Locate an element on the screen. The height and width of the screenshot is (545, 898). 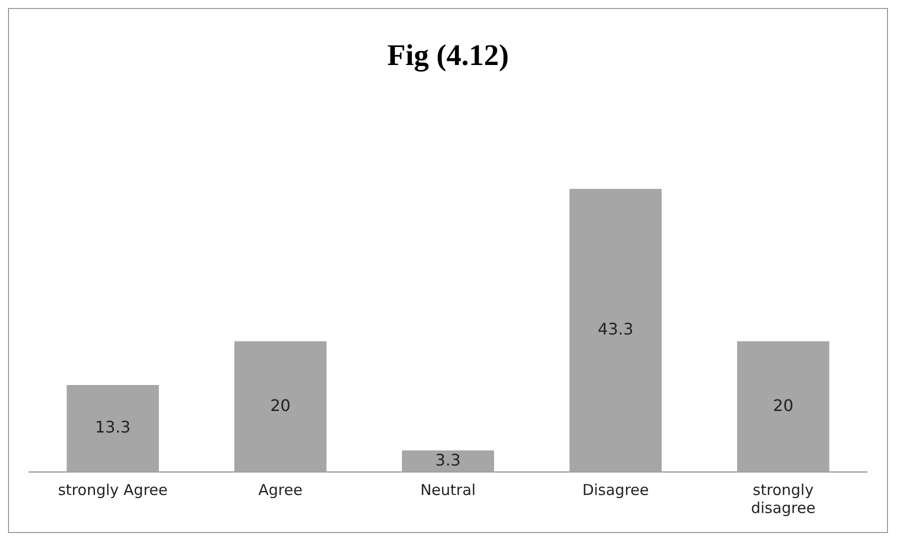
x-tick-label: strongly Agree is located at coordinates (113, 489).